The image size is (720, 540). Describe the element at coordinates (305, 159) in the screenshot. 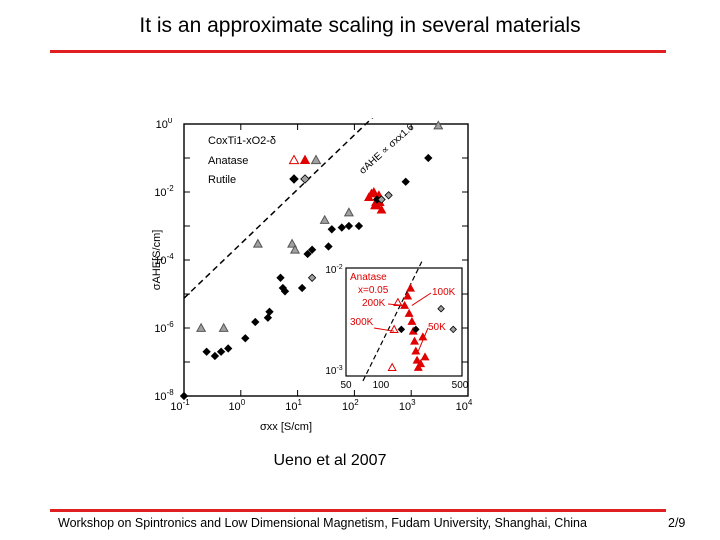

I see `legend-marker-anatase-filled` at that location.